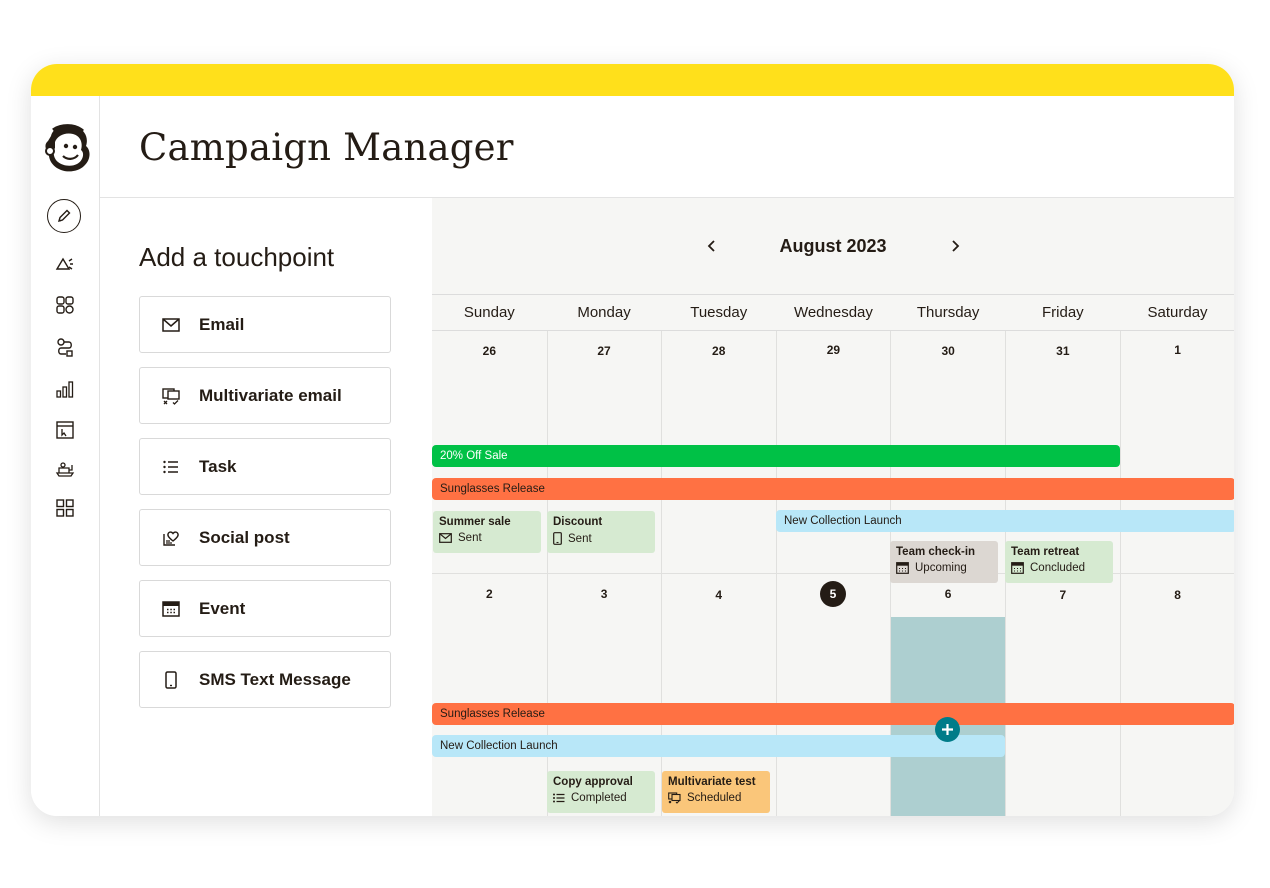  Describe the element at coordinates (489, 594) in the screenshot. I see `day-number: 2` at that location.